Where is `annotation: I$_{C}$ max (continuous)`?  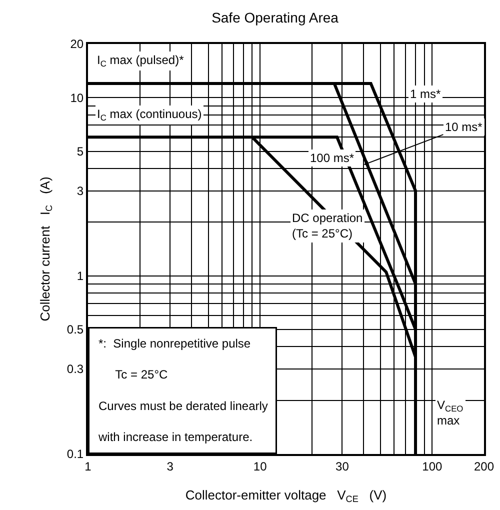
annotation: I$_{C}$ max (continuous) is located at coordinates (149, 115).